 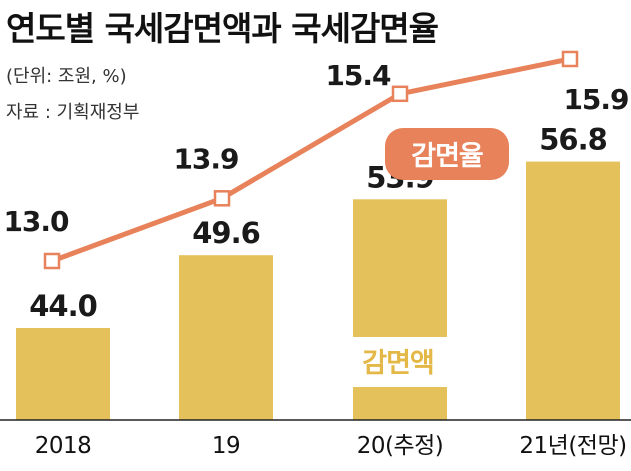 I want to click on bar-value-label: 49.6, so click(x=226, y=233).